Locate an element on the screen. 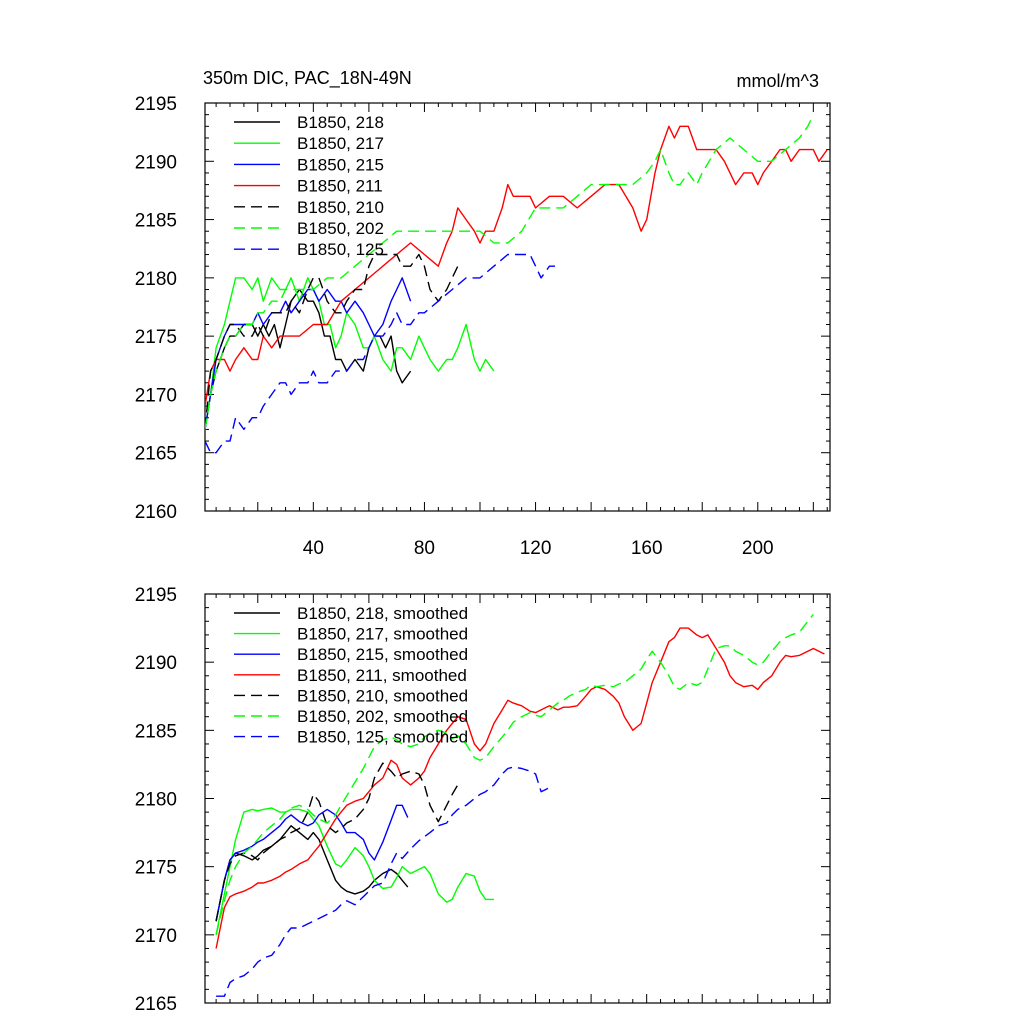 Image resolution: width=1024 pixels, height=1024 pixels. legend-label: B1850, 210 is located at coordinates (340, 207).